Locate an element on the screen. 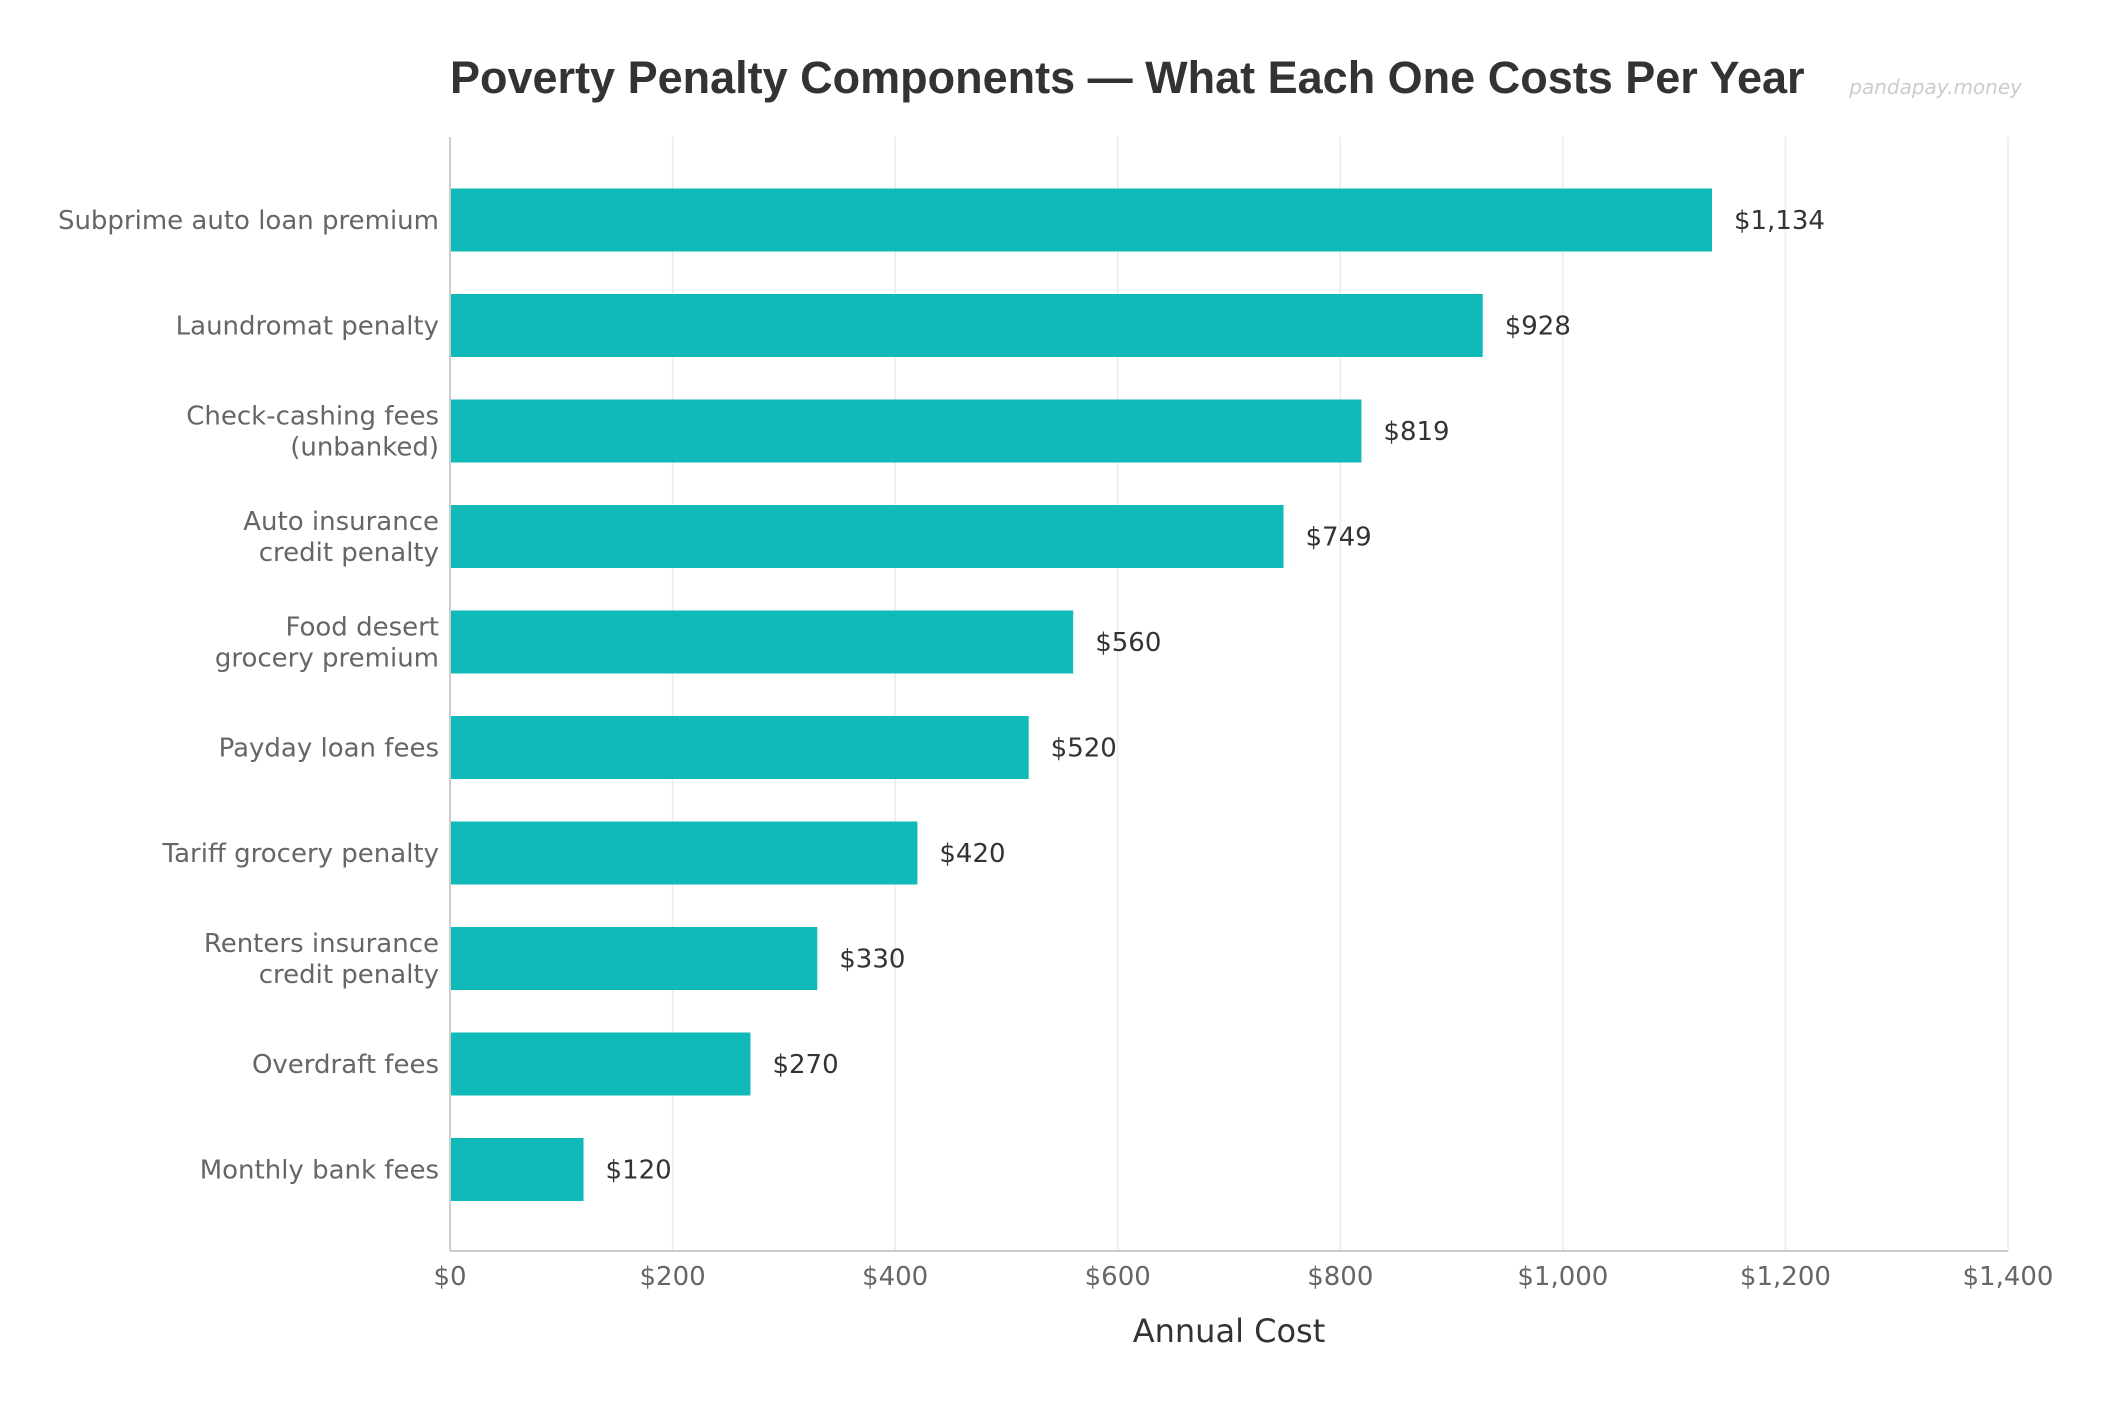 This screenshot has width=2103, height=1403. x-axis-label: Annual Cost is located at coordinates (1229, 1331).